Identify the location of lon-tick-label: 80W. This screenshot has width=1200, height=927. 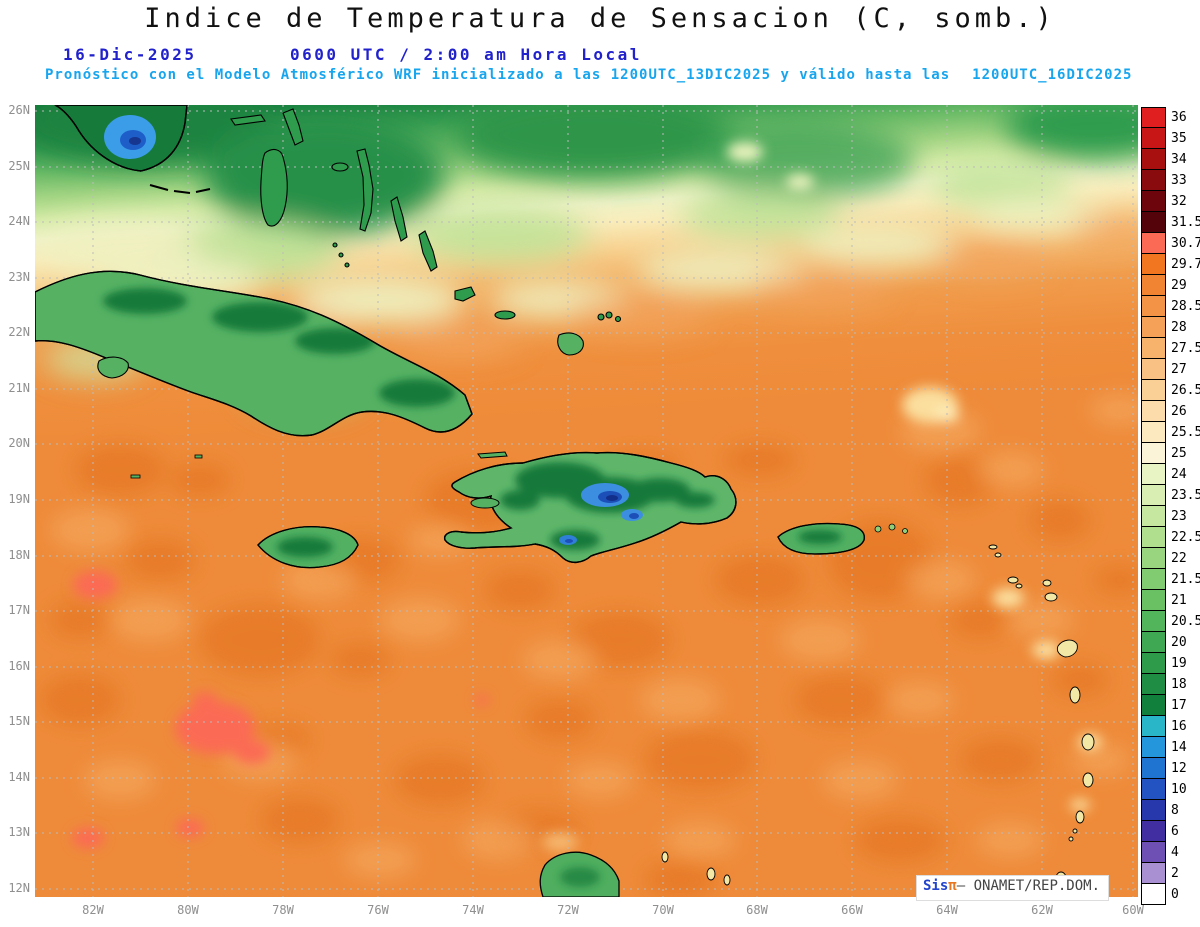
(188, 910).